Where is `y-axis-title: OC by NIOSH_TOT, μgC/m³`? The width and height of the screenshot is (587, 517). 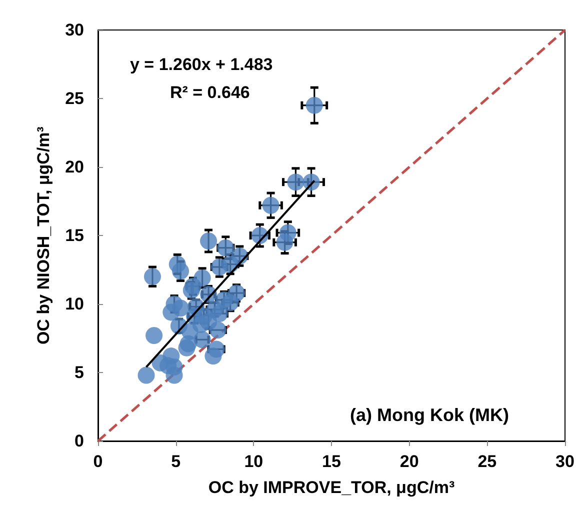
y-axis-title: OC by NIOSH_TOT, μgC/m³ is located at coordinates (43, 235).